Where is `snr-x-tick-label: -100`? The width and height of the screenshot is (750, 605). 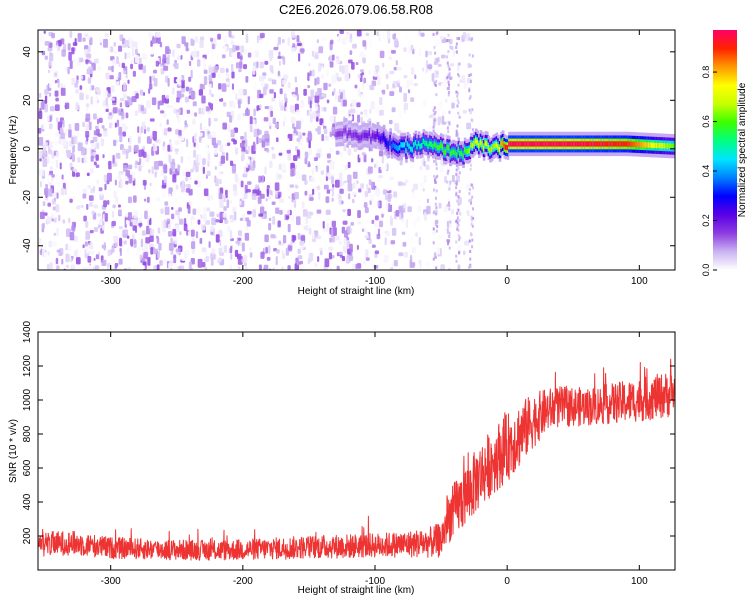
snr-x-tick-label: -100 is located at coordinates (375, 581).